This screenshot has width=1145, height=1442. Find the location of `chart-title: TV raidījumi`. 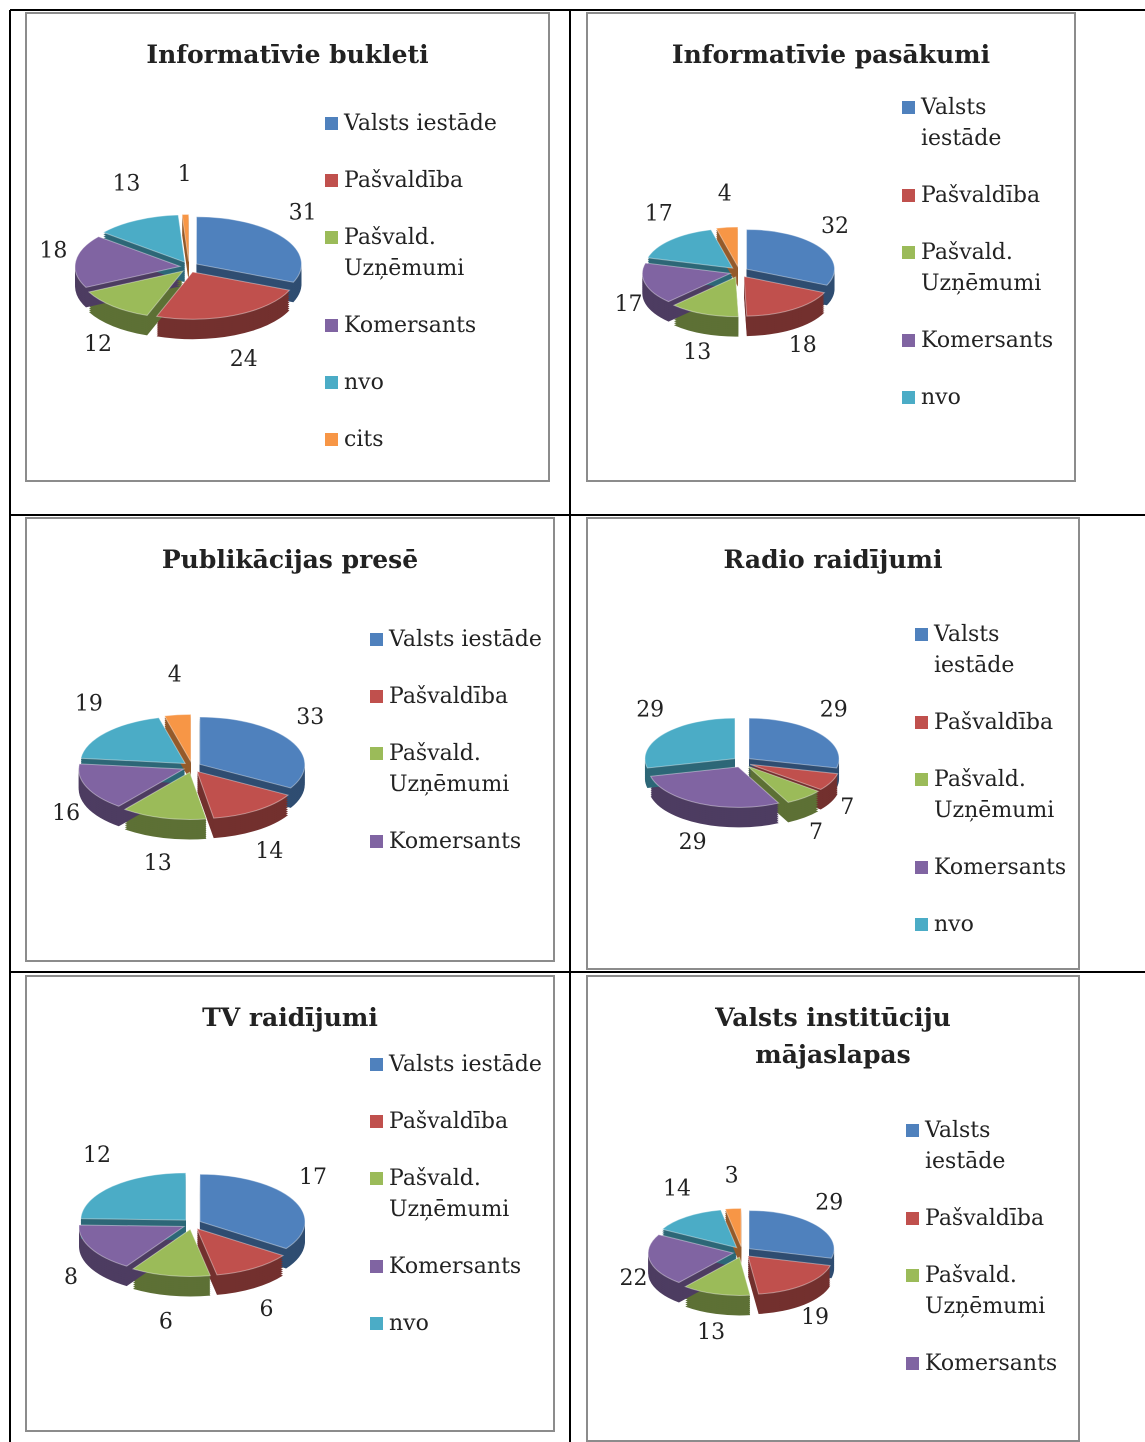

chart-title: TV raidījumi is located at coordinates (290, 1017).